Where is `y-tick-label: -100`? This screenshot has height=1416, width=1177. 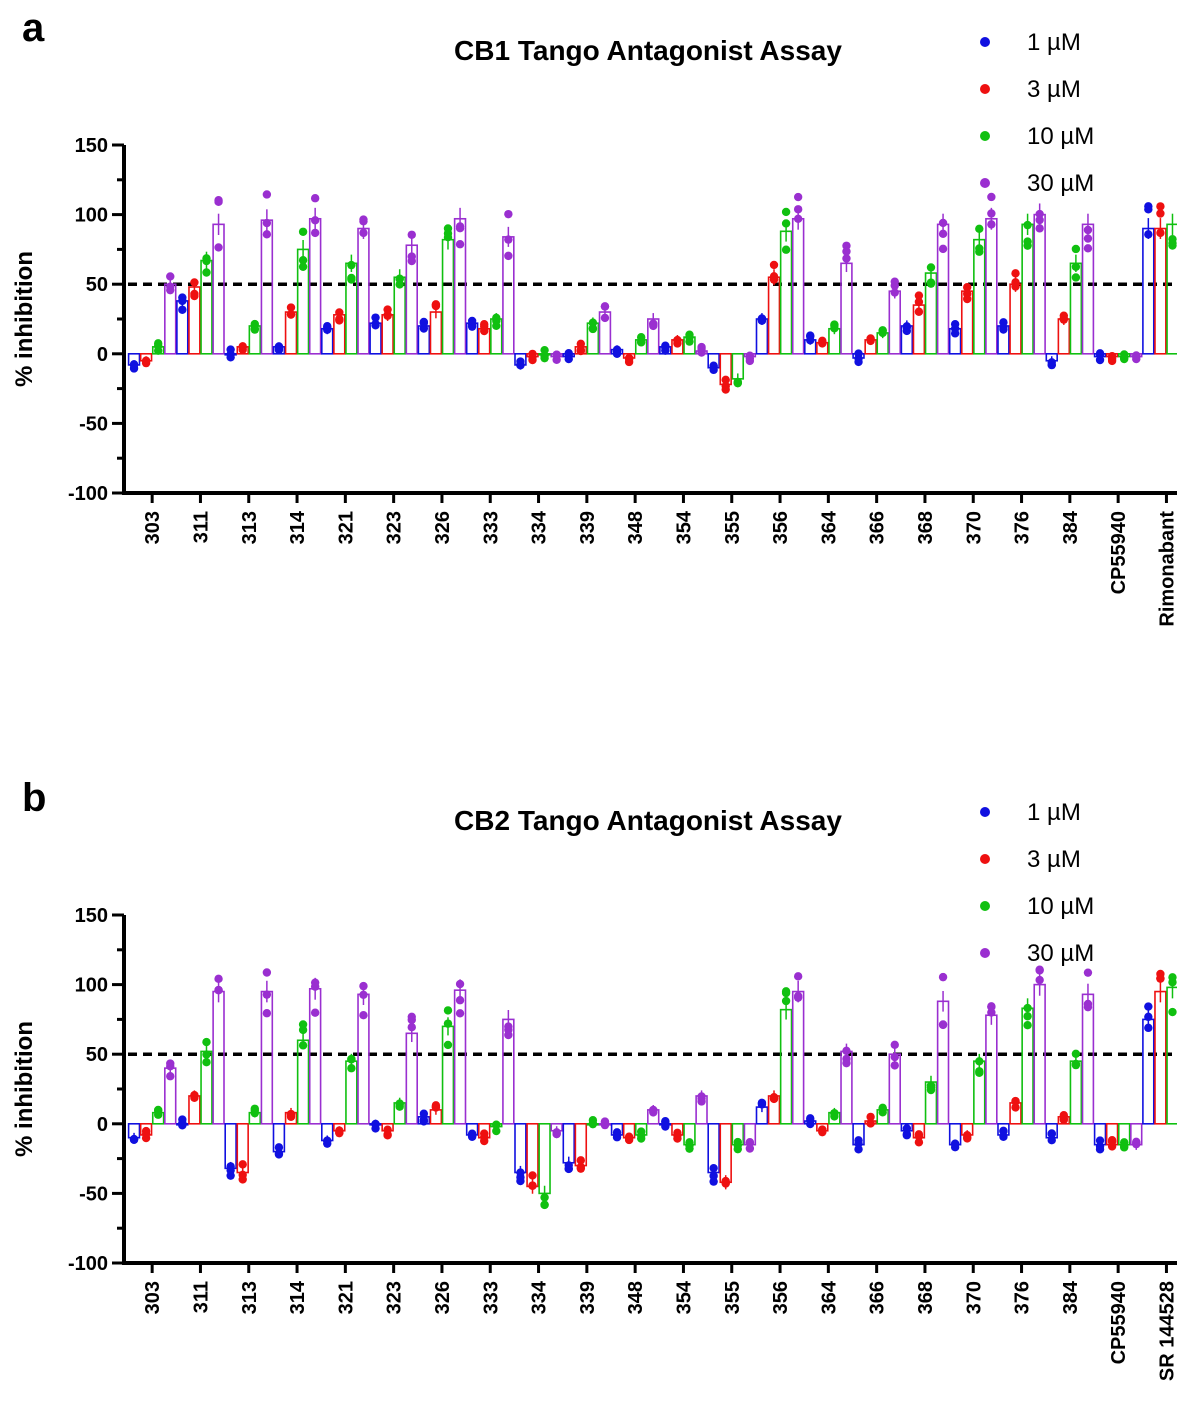
y-tick-label: -100 is located at coordinates (88, 1264).